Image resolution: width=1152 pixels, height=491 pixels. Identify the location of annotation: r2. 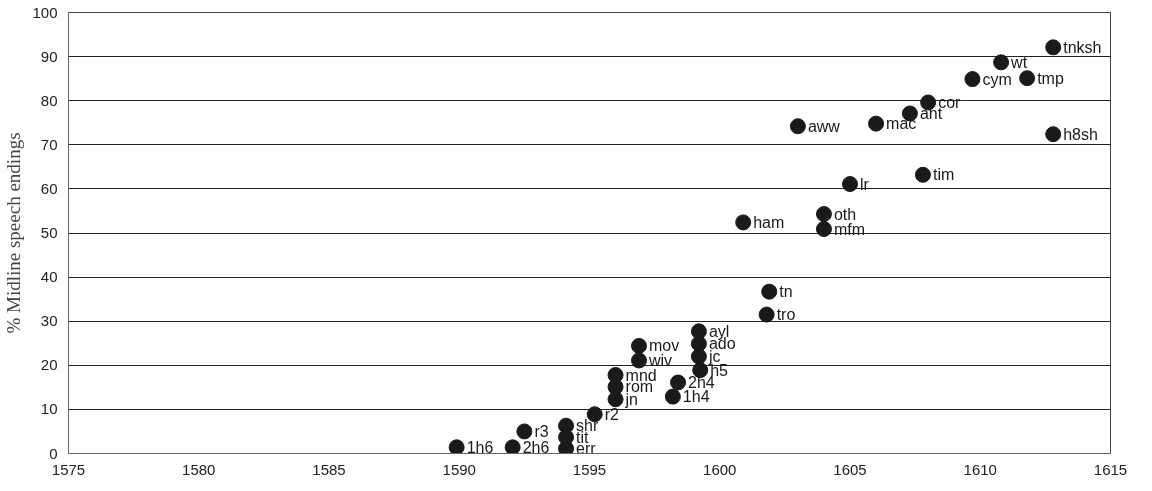
(612, 414).